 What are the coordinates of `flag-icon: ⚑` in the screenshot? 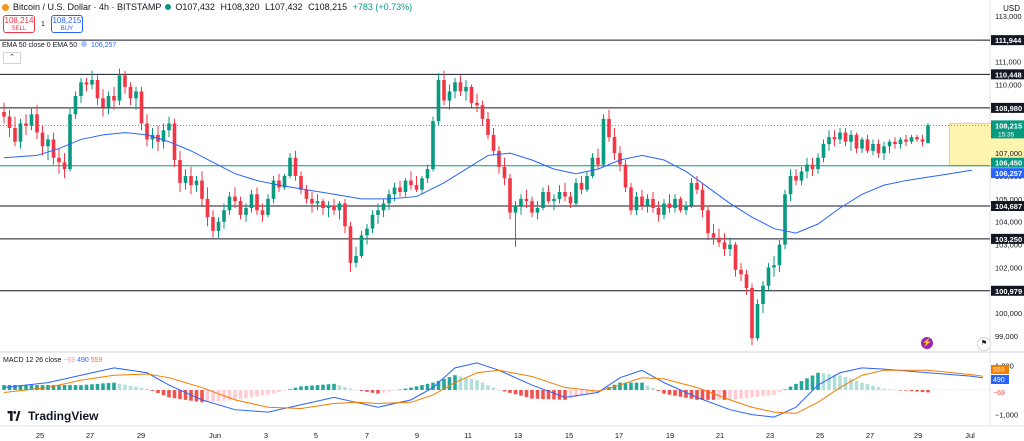 It's located at (984, 344).